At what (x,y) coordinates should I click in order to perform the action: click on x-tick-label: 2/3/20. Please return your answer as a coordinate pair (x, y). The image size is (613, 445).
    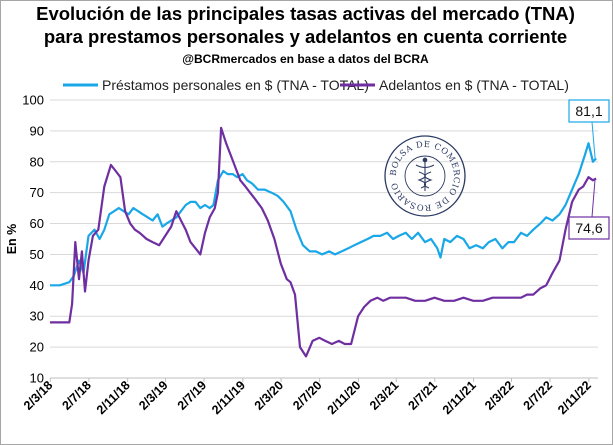
    Looking at the image, I should click on (269, 395).